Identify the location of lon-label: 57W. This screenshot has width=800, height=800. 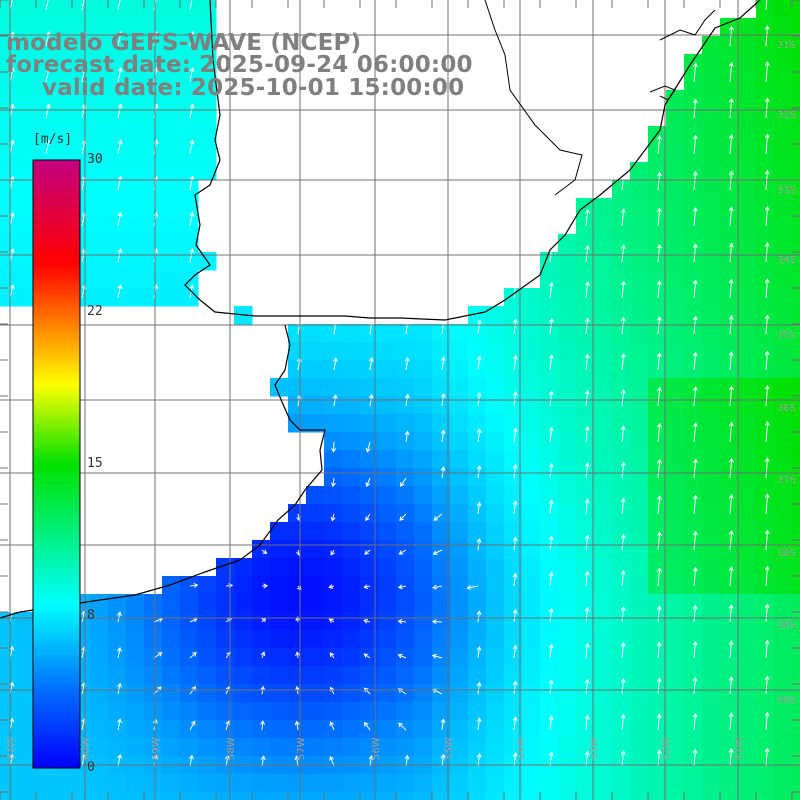
(301, 748).